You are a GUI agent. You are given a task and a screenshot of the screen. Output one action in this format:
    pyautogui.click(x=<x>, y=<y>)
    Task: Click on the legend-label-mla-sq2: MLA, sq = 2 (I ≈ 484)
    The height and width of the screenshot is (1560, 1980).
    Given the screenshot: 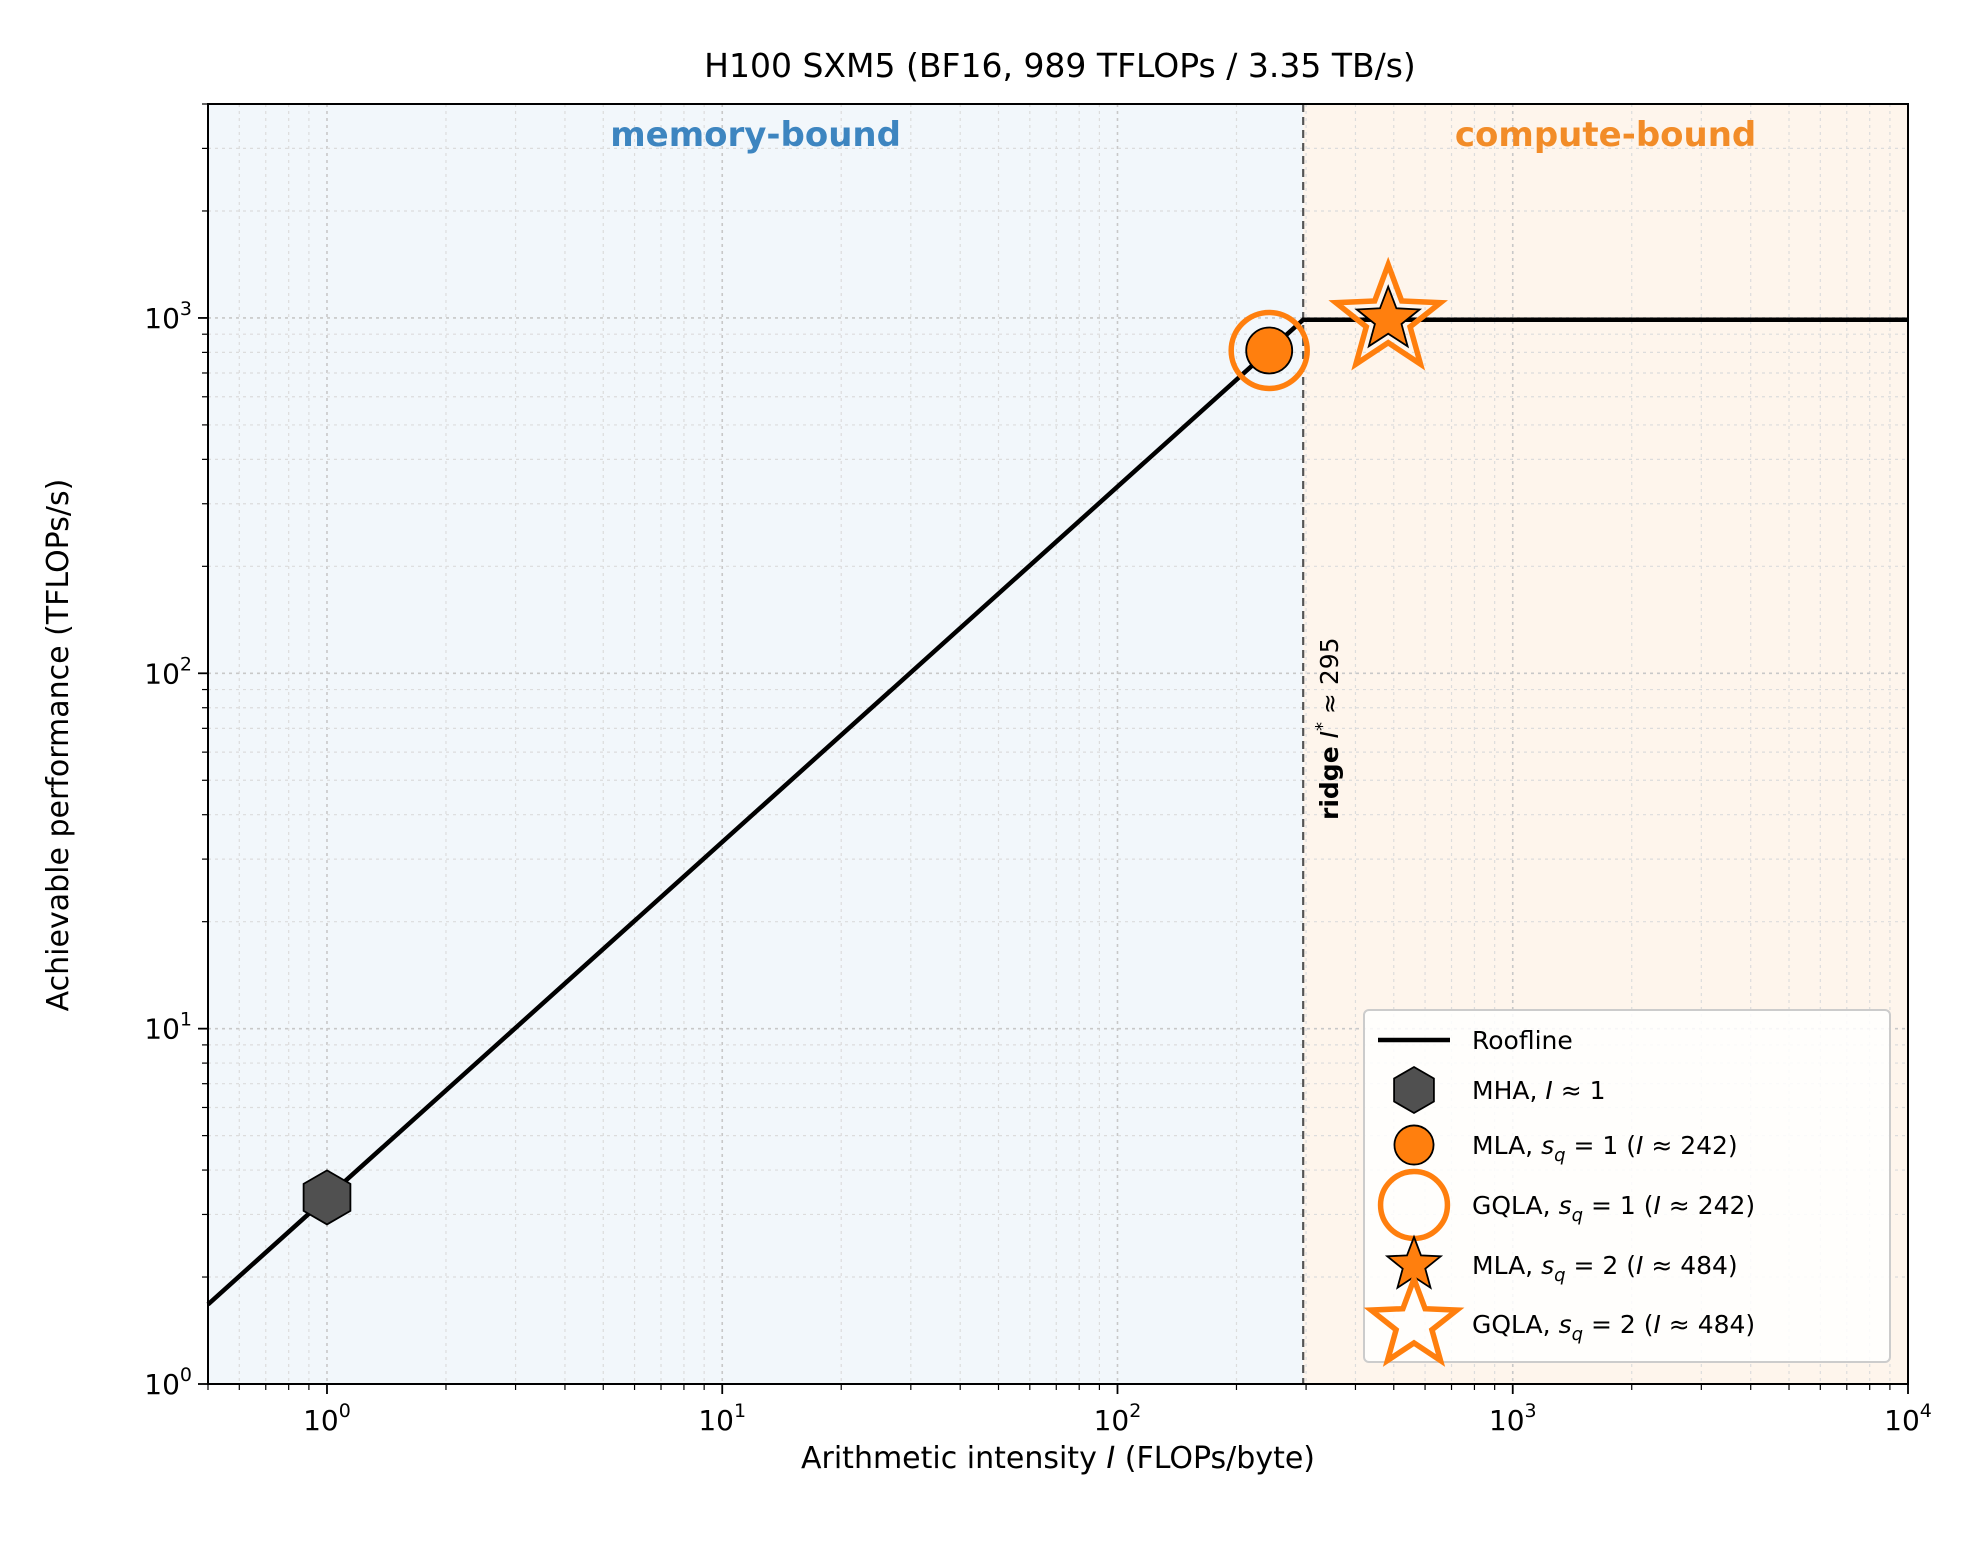 What is the action you would take?
    pyautogui.click(x=1605, y=1268)
    